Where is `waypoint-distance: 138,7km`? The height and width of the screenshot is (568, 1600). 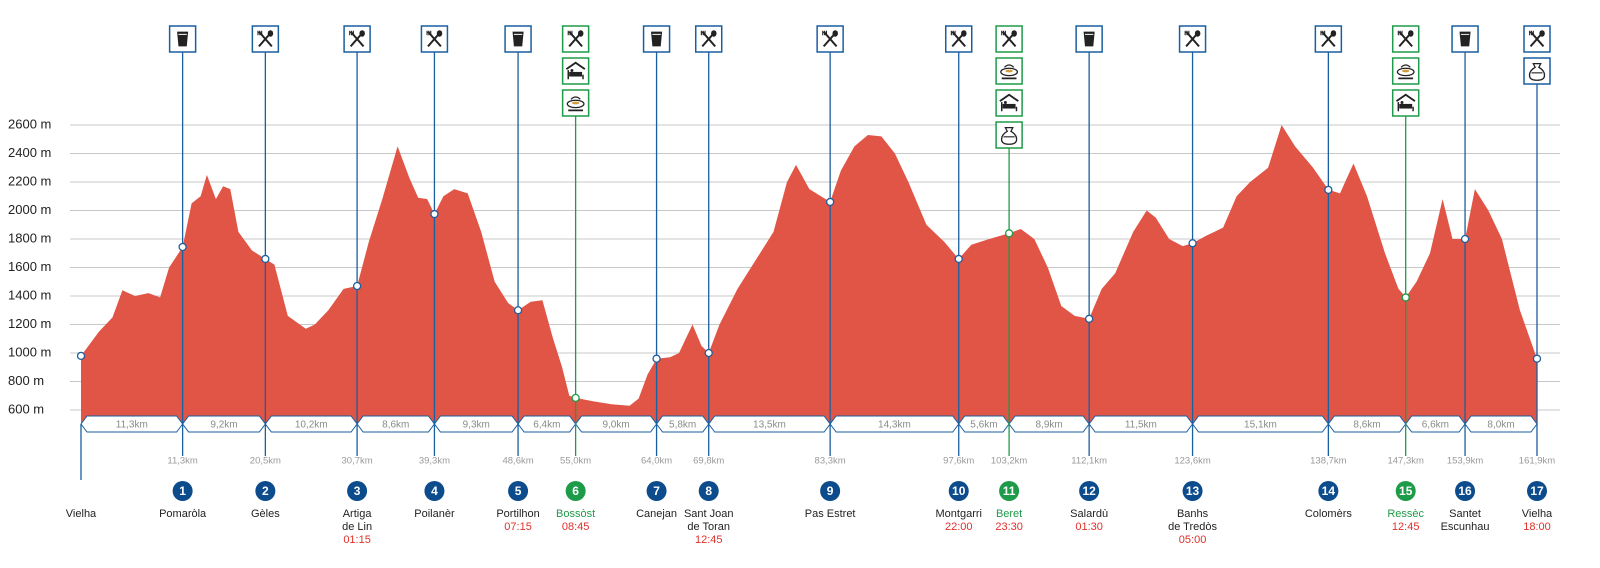
waypoint-distance: 138,7km is located at coordinates (1328, 461).